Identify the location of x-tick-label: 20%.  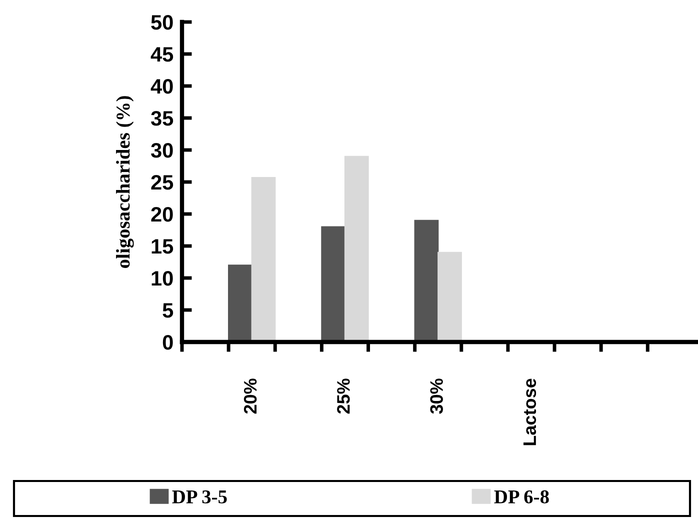
(250, 396).